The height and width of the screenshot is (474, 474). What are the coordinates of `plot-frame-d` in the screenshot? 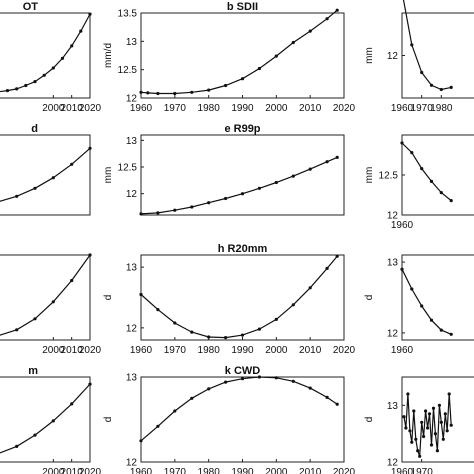 It's located at (45, 175).